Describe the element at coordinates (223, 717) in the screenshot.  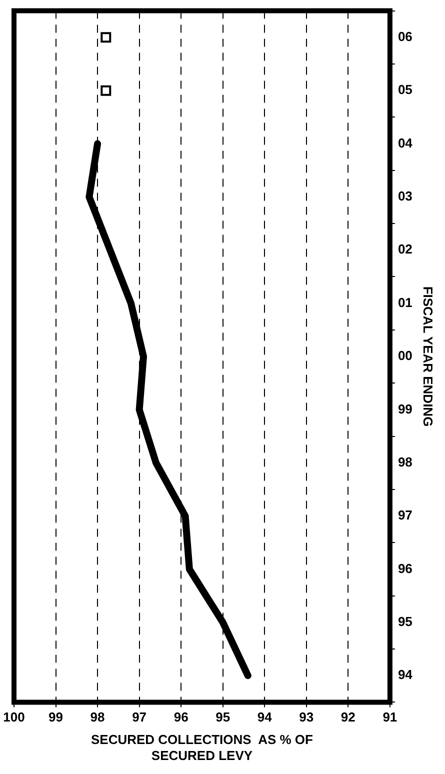
I see `x-tick-label: 95` at that location.